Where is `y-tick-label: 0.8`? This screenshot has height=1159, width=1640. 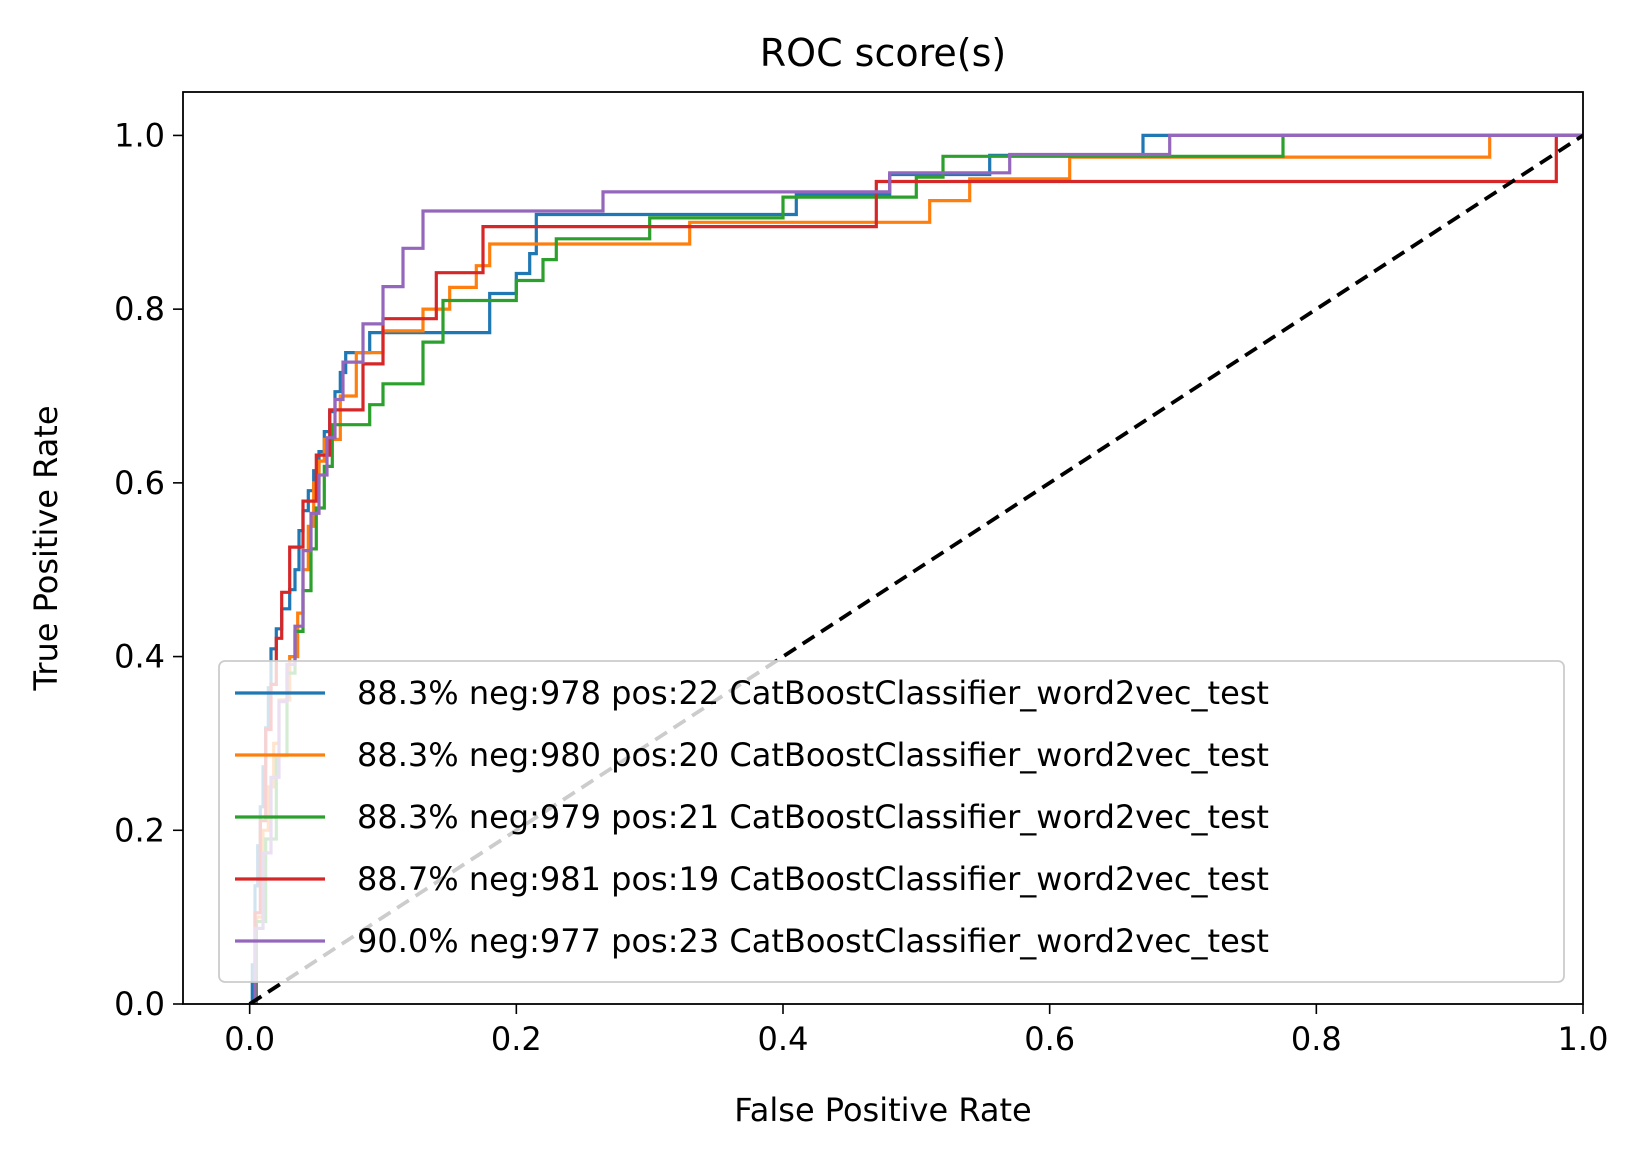 y-tick-label: 0.8 is located at coordinates (139, 309).